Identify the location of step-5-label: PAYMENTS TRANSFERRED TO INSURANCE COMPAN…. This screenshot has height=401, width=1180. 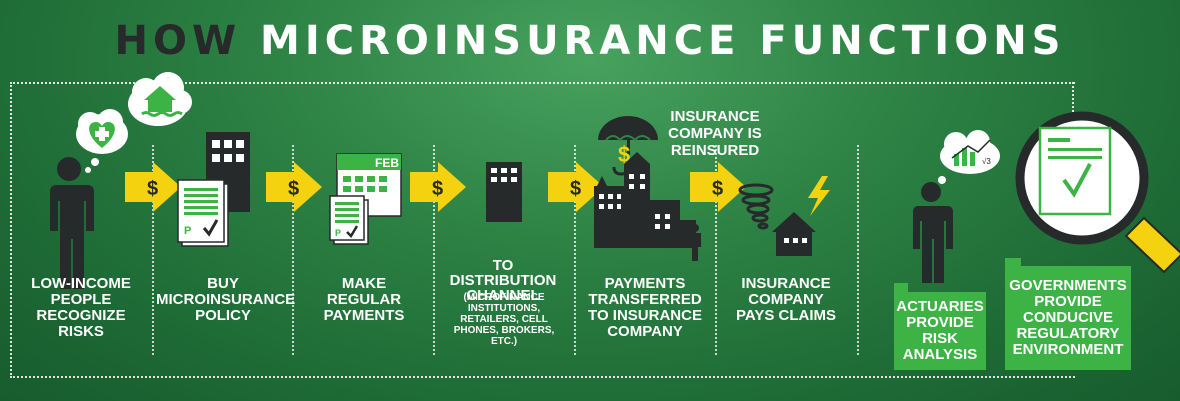
(645, 307).